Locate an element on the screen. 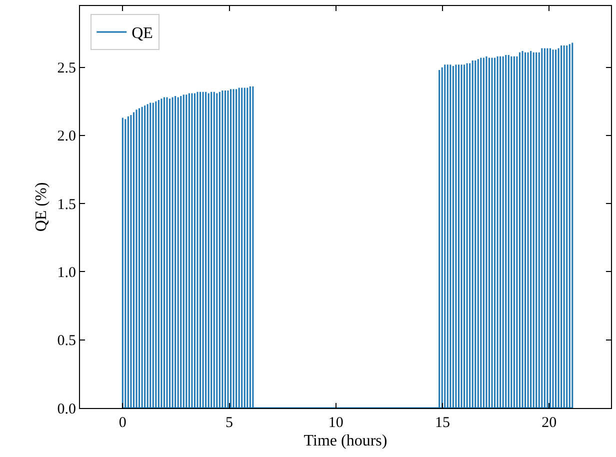 The image size is (616, 457). y-tick-label: 1.0 is located at coordinates (66, 272).